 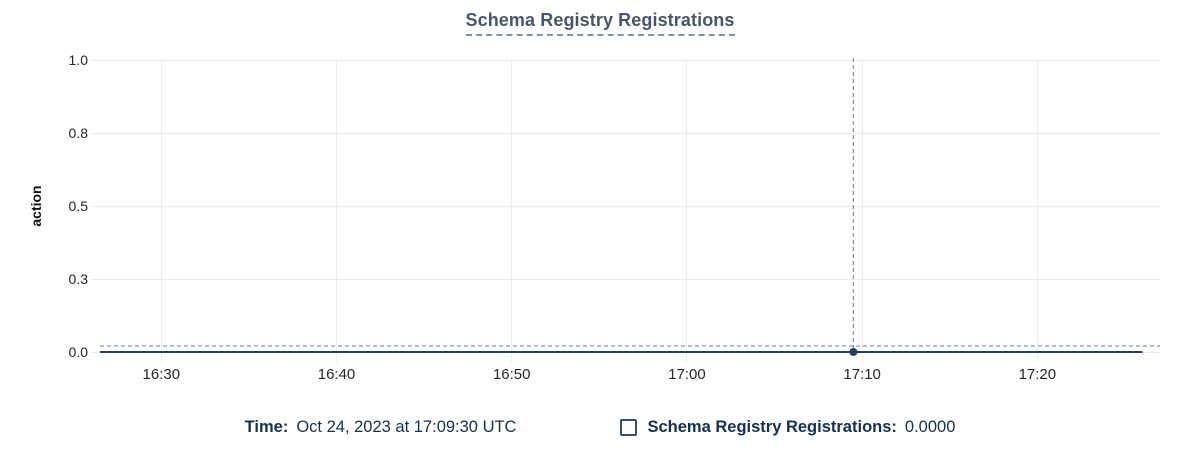 What do you see at coordinates (78, 133) in the screenshot?
I see `y-tick-label: 0.8` at bounding box center [78, 133].